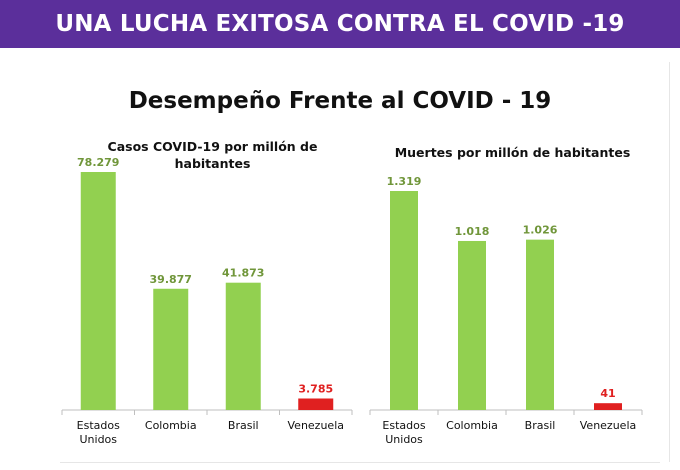 This screenshot has width=680, height=470. What do you see at coordinates (243, 273) in the screenshot?
I see `data-label: 41.873` at bounding box center [243, 273].